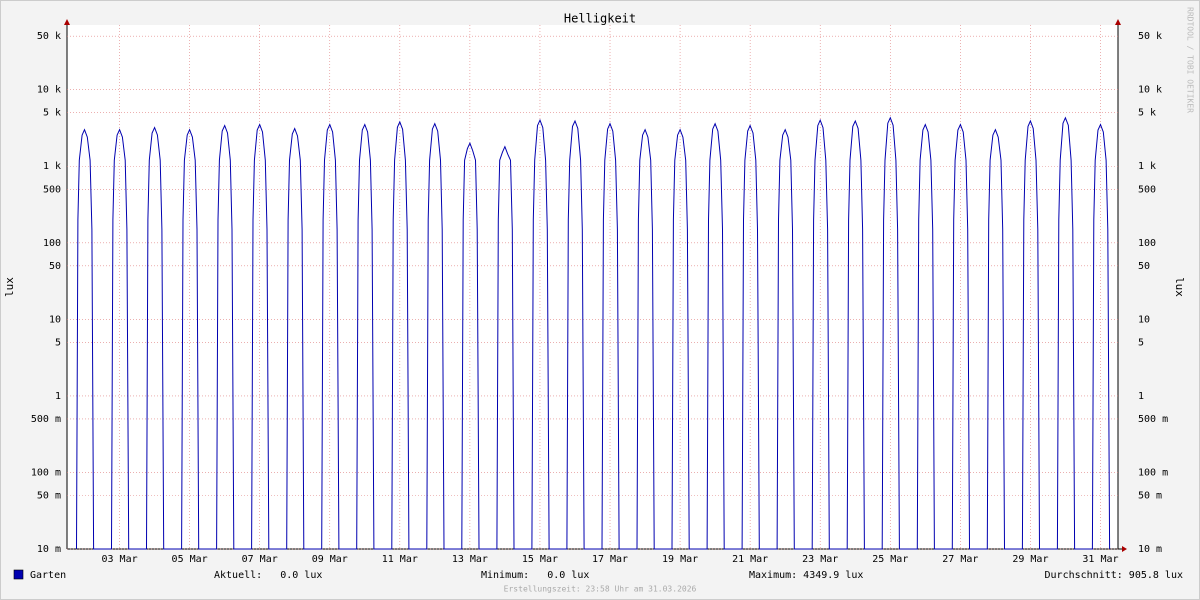  Describe the element at coordinates (600, 19) in the screenshot. I see `chart-title: Helligkeit` at that location.